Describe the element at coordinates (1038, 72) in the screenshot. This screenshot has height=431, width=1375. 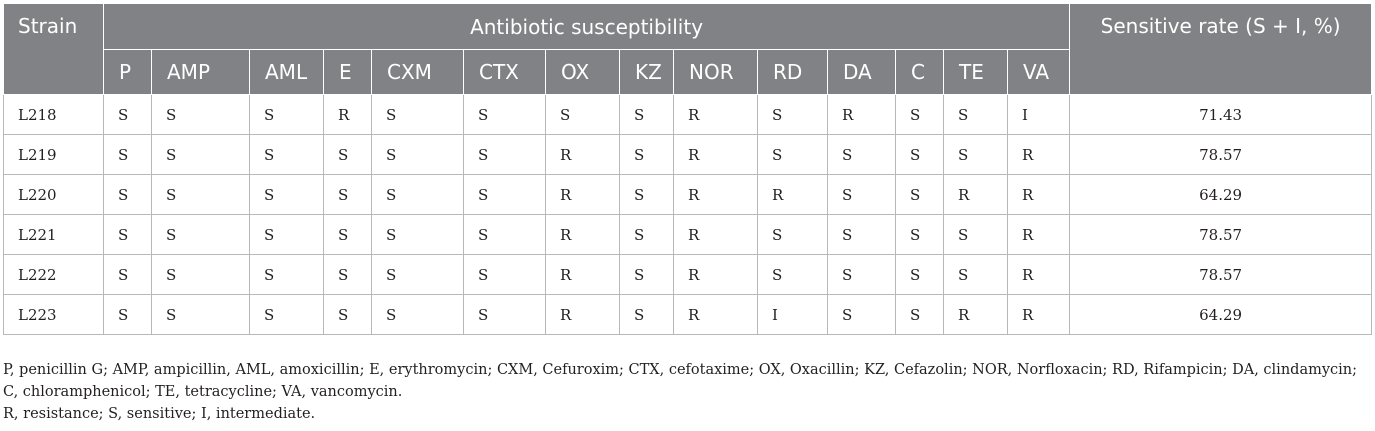
I see `header-antibiotic: VA` at that location.